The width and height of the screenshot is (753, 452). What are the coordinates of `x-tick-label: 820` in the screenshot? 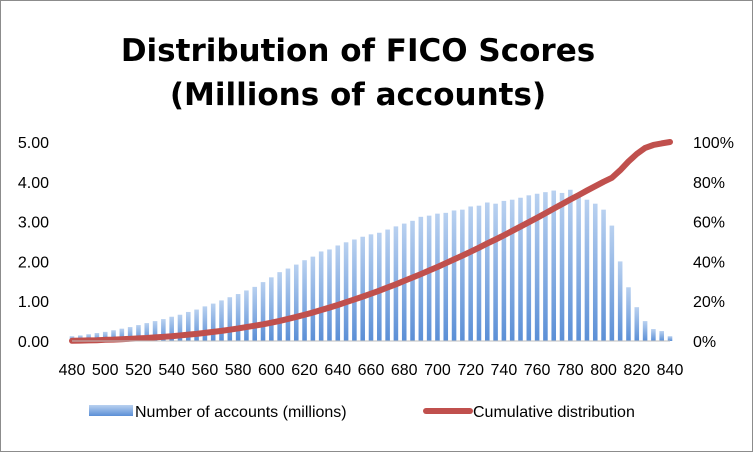 It's located at (636, 370).